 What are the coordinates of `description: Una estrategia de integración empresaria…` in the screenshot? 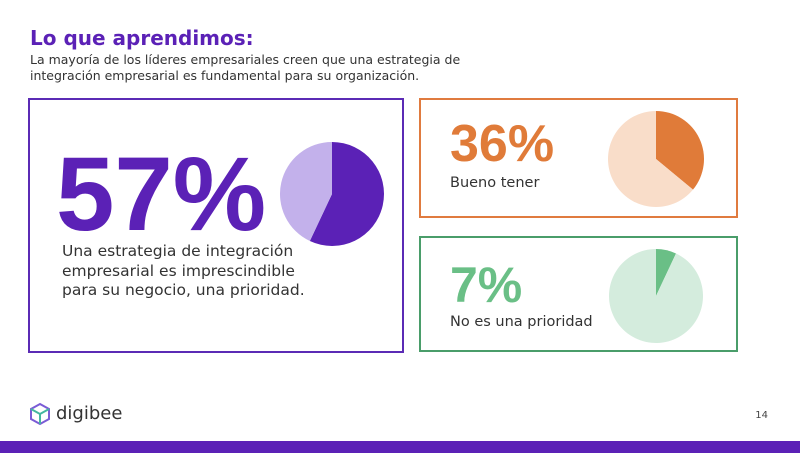 It's located at (183, 270).